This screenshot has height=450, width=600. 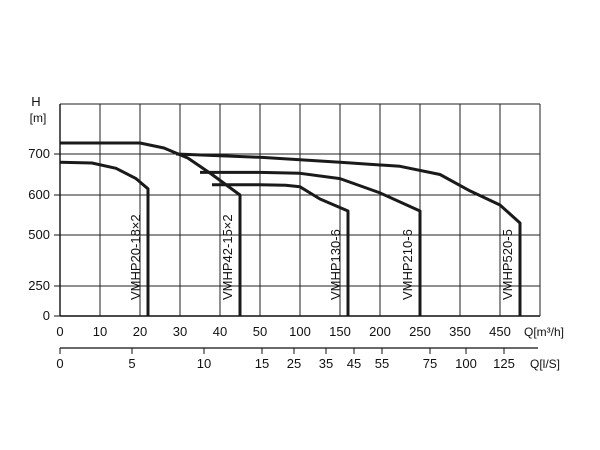 What do you see at coordinates (500, 331) in the screenshot?
I see `x-tick-label: 450` at bounding box center [500, 331].